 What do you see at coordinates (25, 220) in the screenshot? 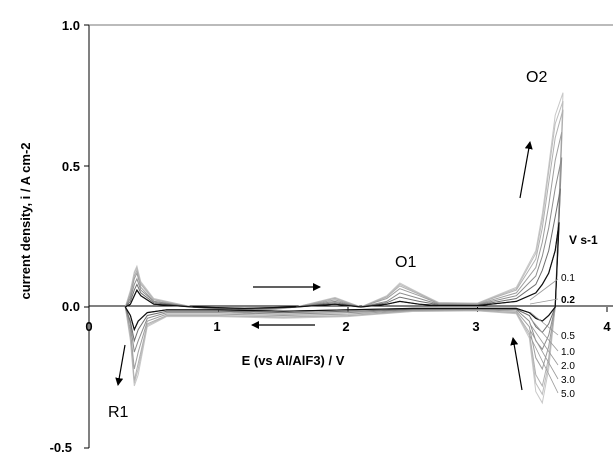
I see `y-axis-title: current density, i / A cm-2` at bounding box center [25, 220].